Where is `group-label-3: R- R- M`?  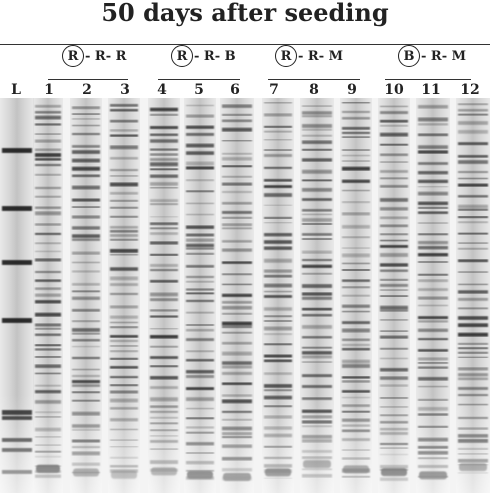
group-label-3: R- R- M is located at coordinates (309, 58).